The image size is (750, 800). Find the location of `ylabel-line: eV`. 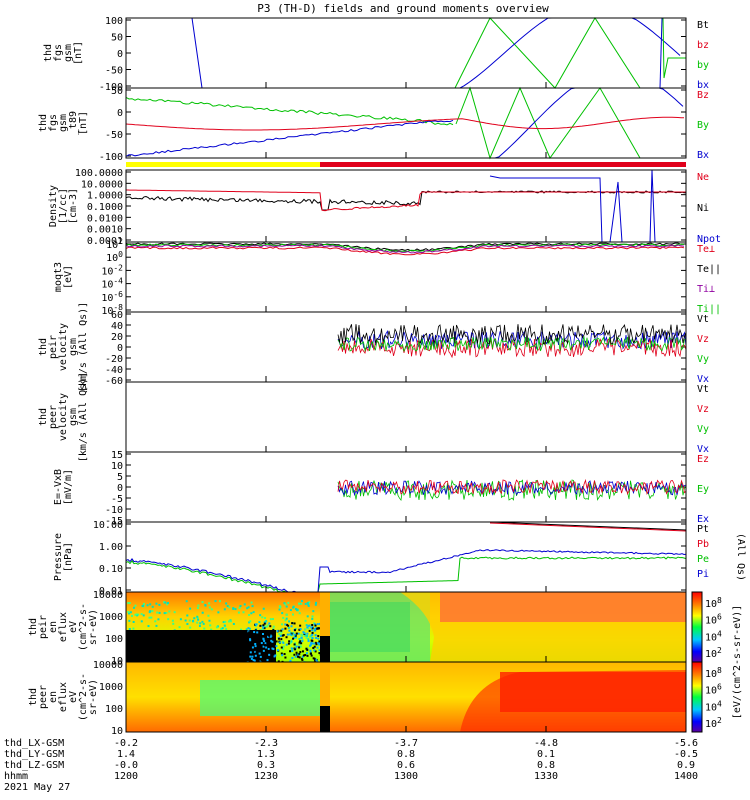

ylabel-line: eV is located at coordinates (73, 627).